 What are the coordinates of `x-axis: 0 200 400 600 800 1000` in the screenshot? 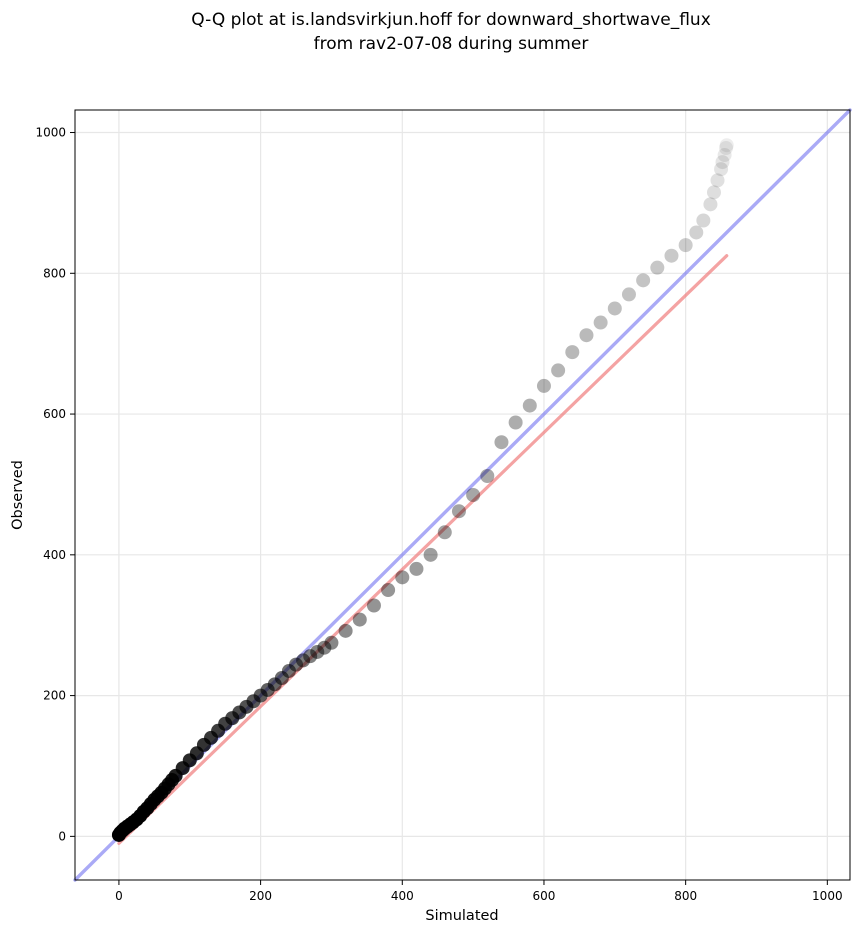 It's located at (479, 891).